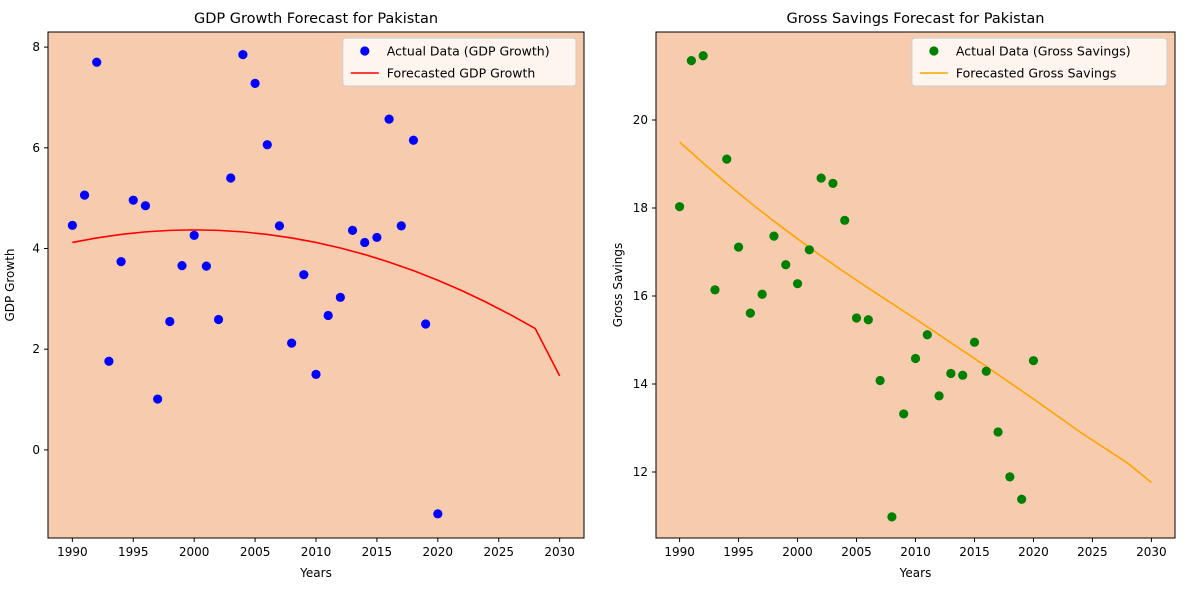  Describe the element at coordinates (1036, 73) in the screenshot. I see `legend-entry-label: Forecasted Gross Savings` at that location.